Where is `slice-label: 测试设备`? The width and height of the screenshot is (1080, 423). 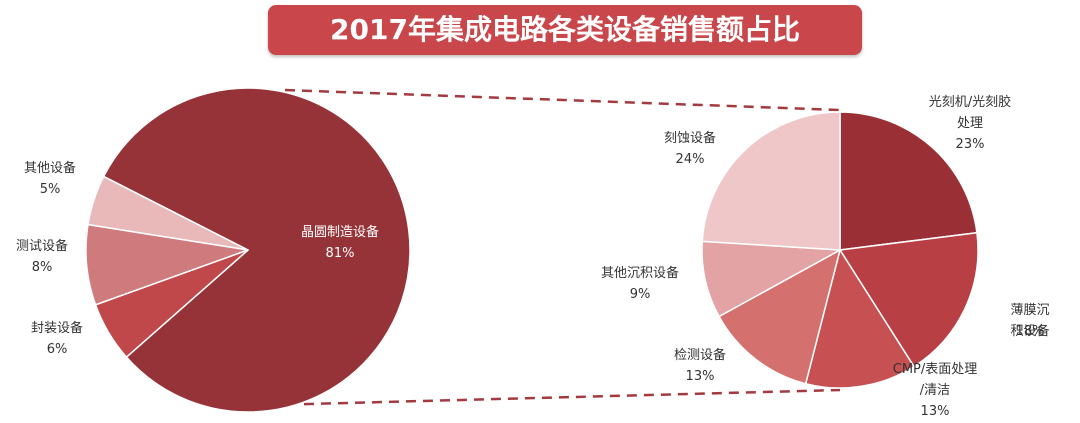
slice-label: 测试设备 is located at coordinates (42, 246).